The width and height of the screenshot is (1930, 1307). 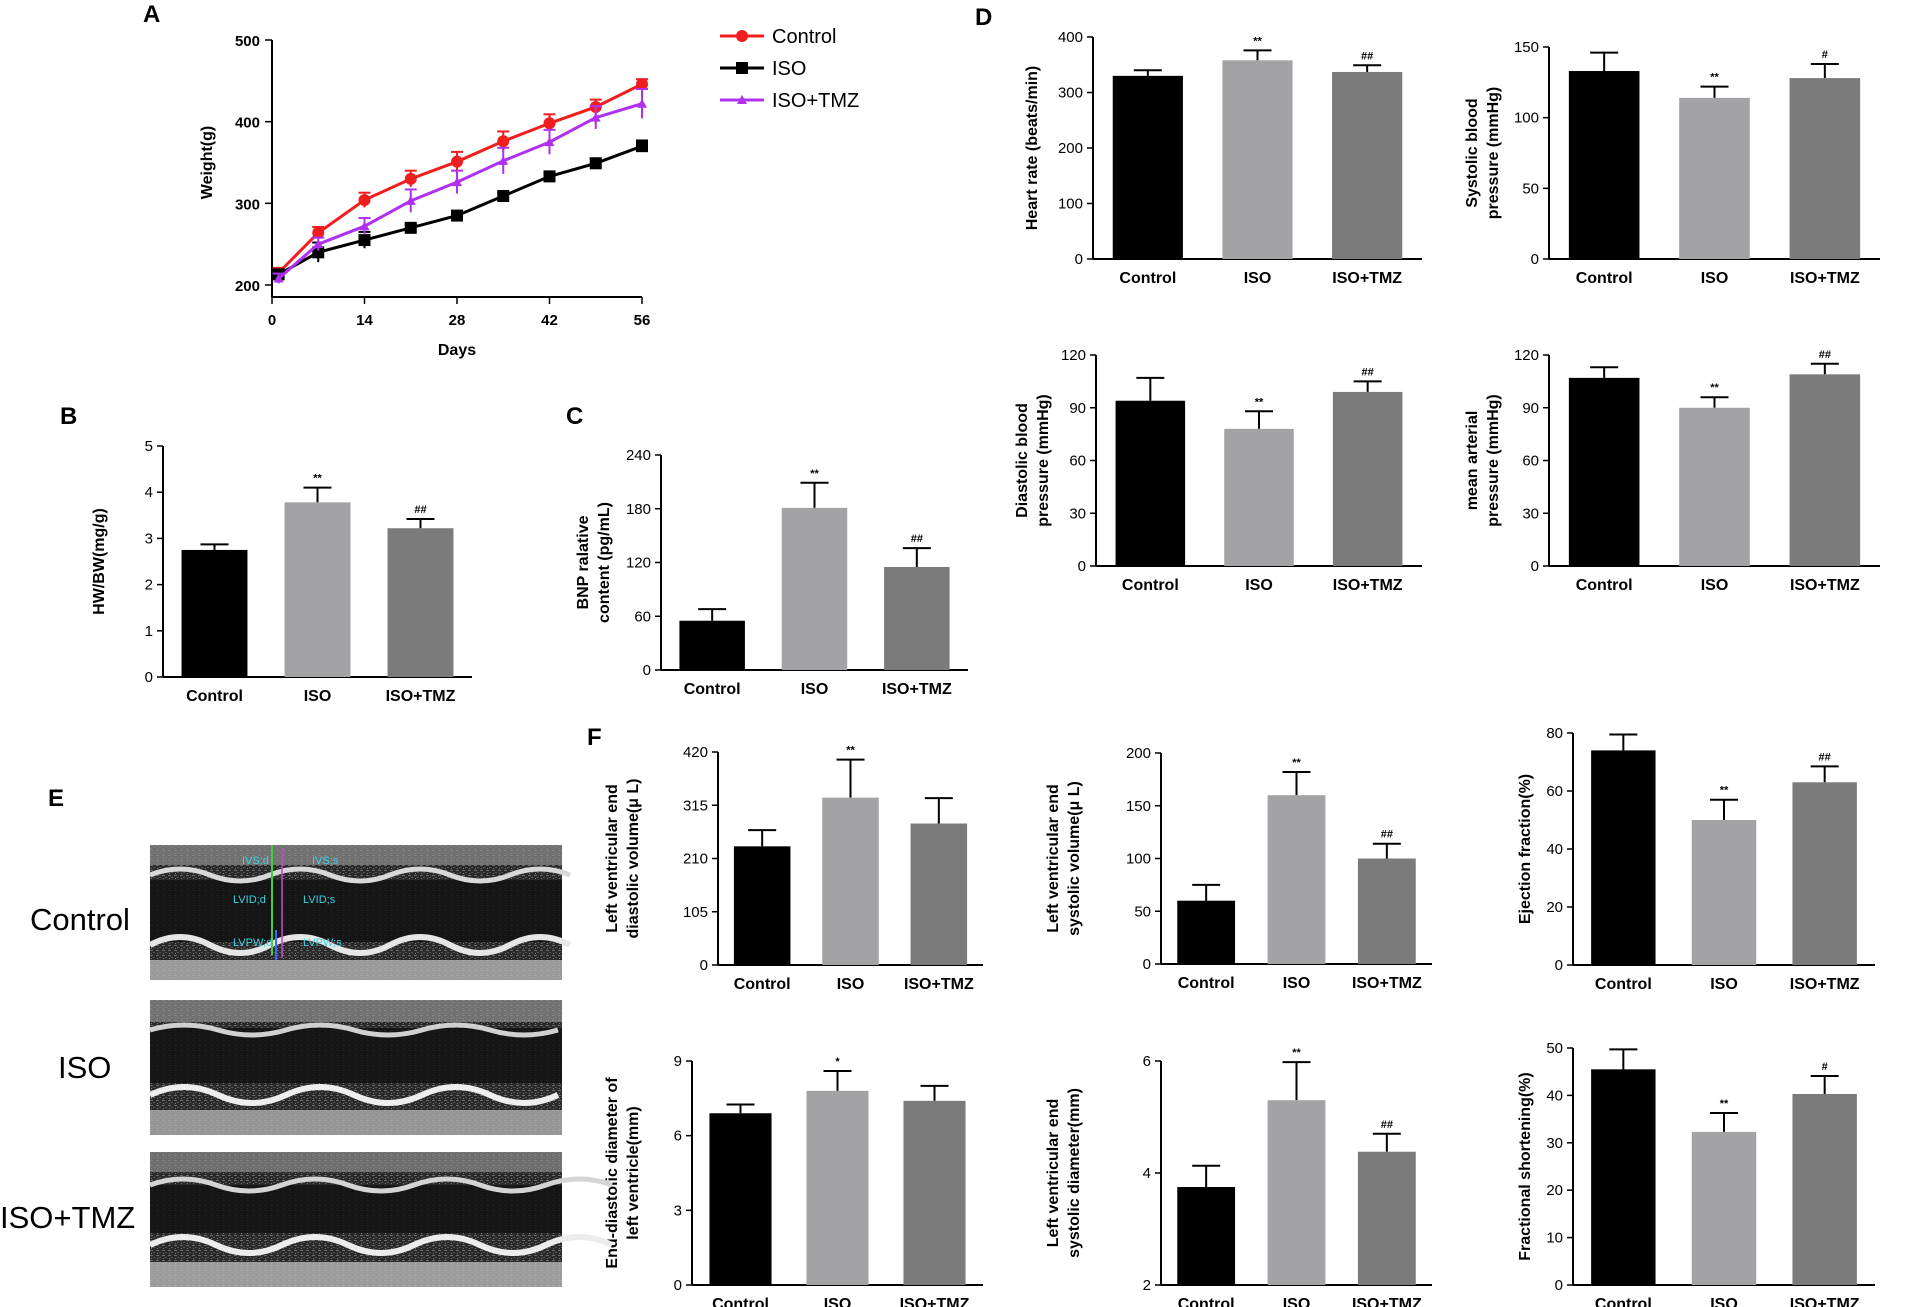 I want to click on chart-a-legend-marker-iso-tmz, so click(x=742, y=99).